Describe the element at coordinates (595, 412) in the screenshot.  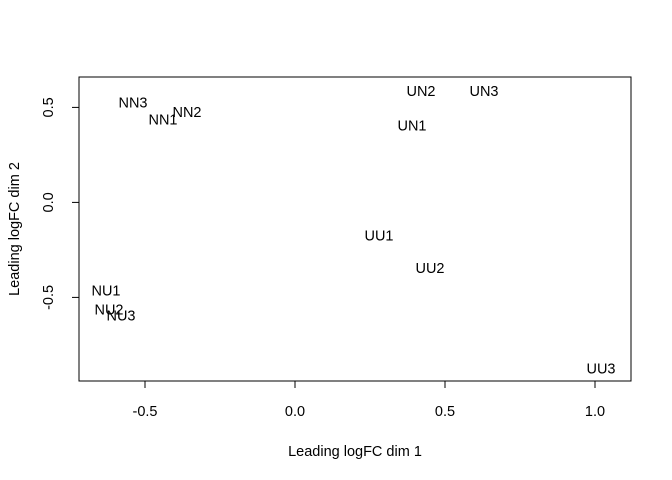
I see `x-tick-label: 1.0` at that location.